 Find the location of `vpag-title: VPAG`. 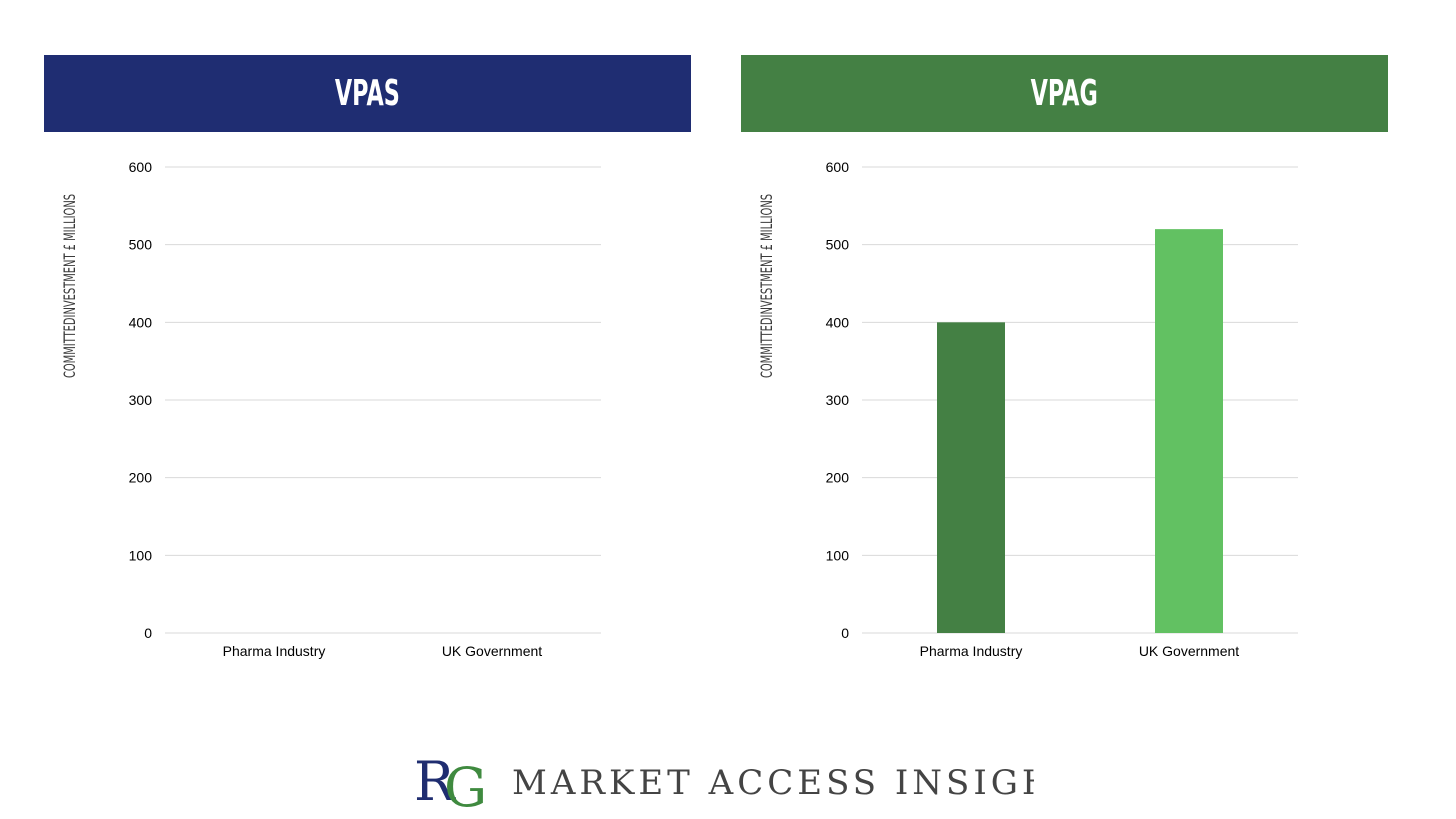

vpag-title: VPAG is located at coordinates (1064, 93).